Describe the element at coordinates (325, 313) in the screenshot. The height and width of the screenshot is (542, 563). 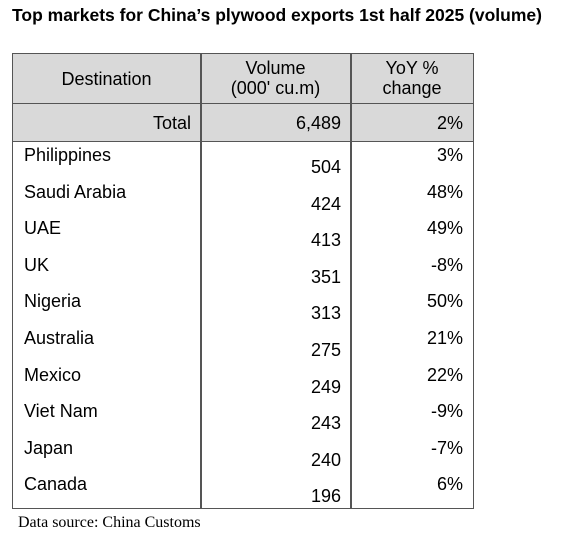
I see `row-volume: 313` at that location.